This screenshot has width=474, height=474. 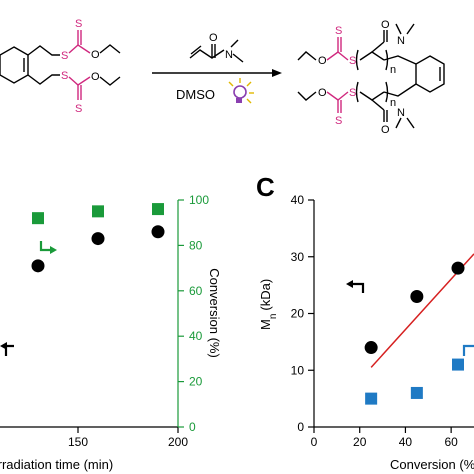 What do you see at coordinates (195, 94) in the screenshot?
I see `solvent-label: DMSO` at bounding box center [195, 94].